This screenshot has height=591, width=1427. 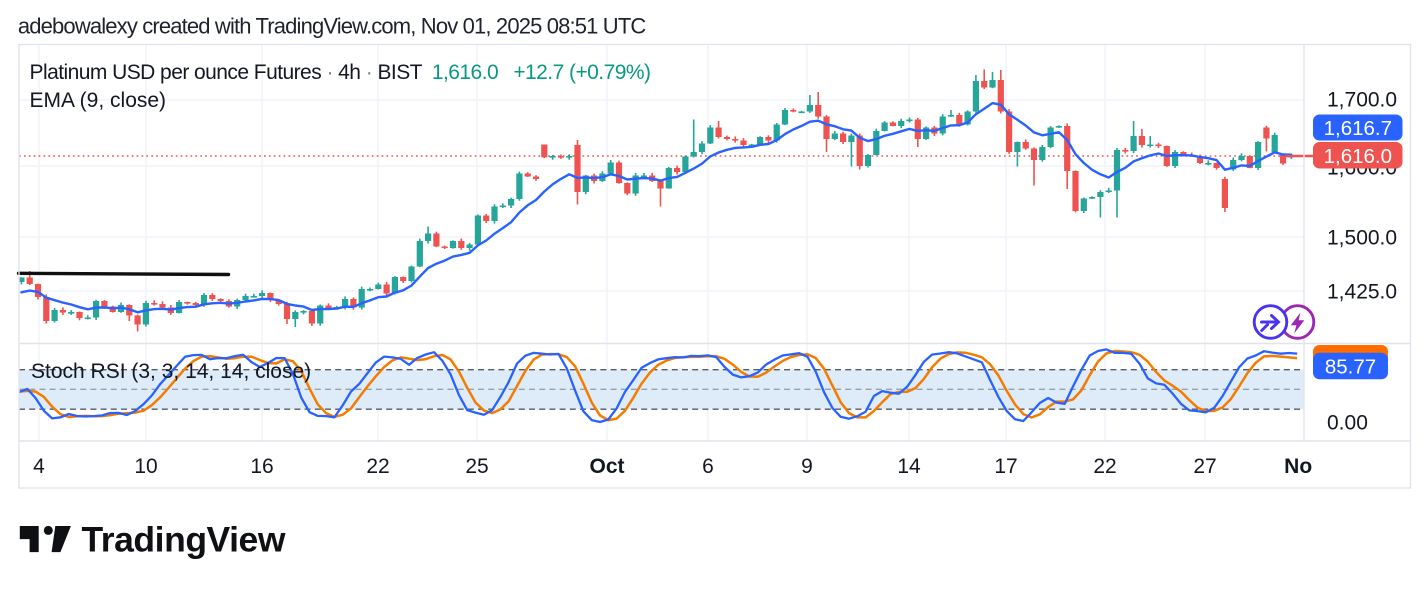 I want to click on svg-text: 1,500.0, so click(x=1362, y=238).